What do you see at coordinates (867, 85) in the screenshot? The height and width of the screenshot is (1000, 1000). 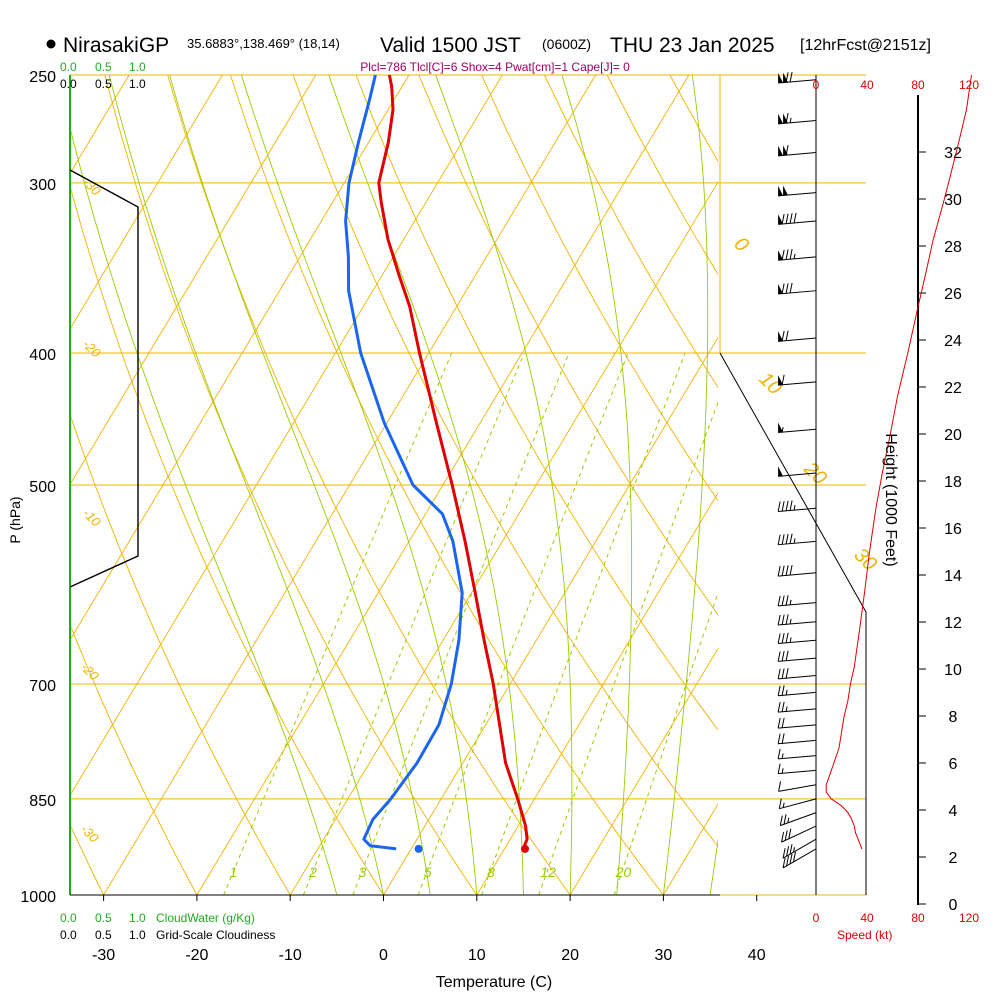 I see `speed-tick-top-1: 40` at bounding box center [867, 85].